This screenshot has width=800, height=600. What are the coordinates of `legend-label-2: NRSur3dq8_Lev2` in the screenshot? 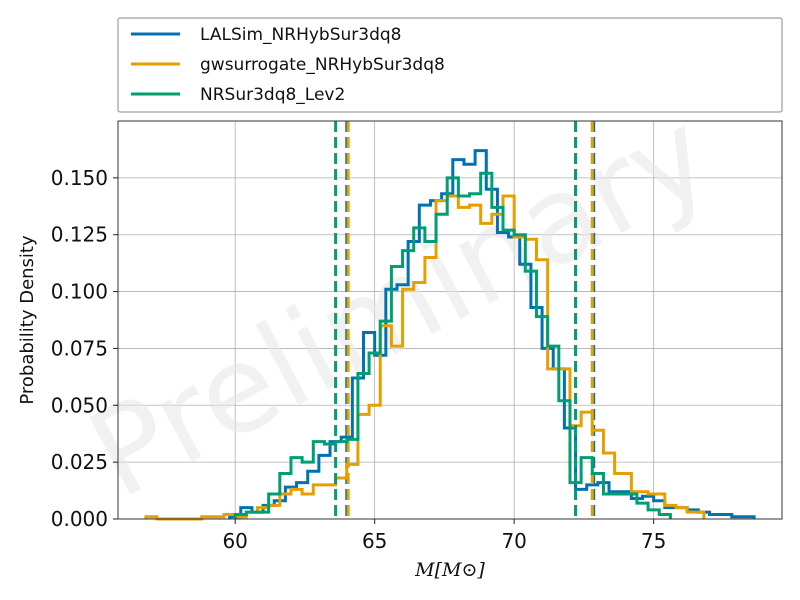 It's located at (272, 95).